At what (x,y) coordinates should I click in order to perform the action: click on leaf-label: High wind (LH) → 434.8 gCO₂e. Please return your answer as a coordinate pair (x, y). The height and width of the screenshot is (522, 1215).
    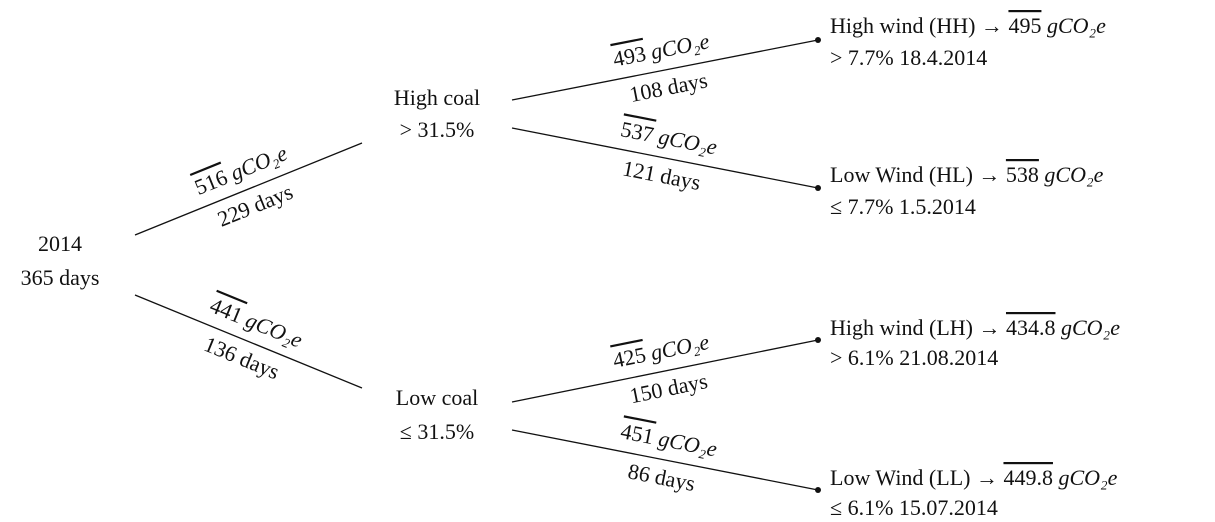
    Looking at the image, I should click on (975, 327).